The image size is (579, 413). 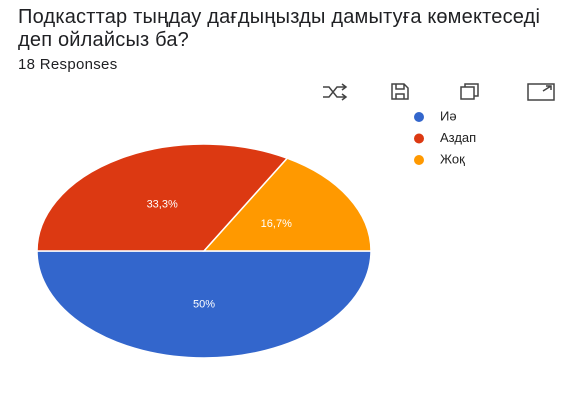 I want to click on save-icon, so click(x=400, y=91).